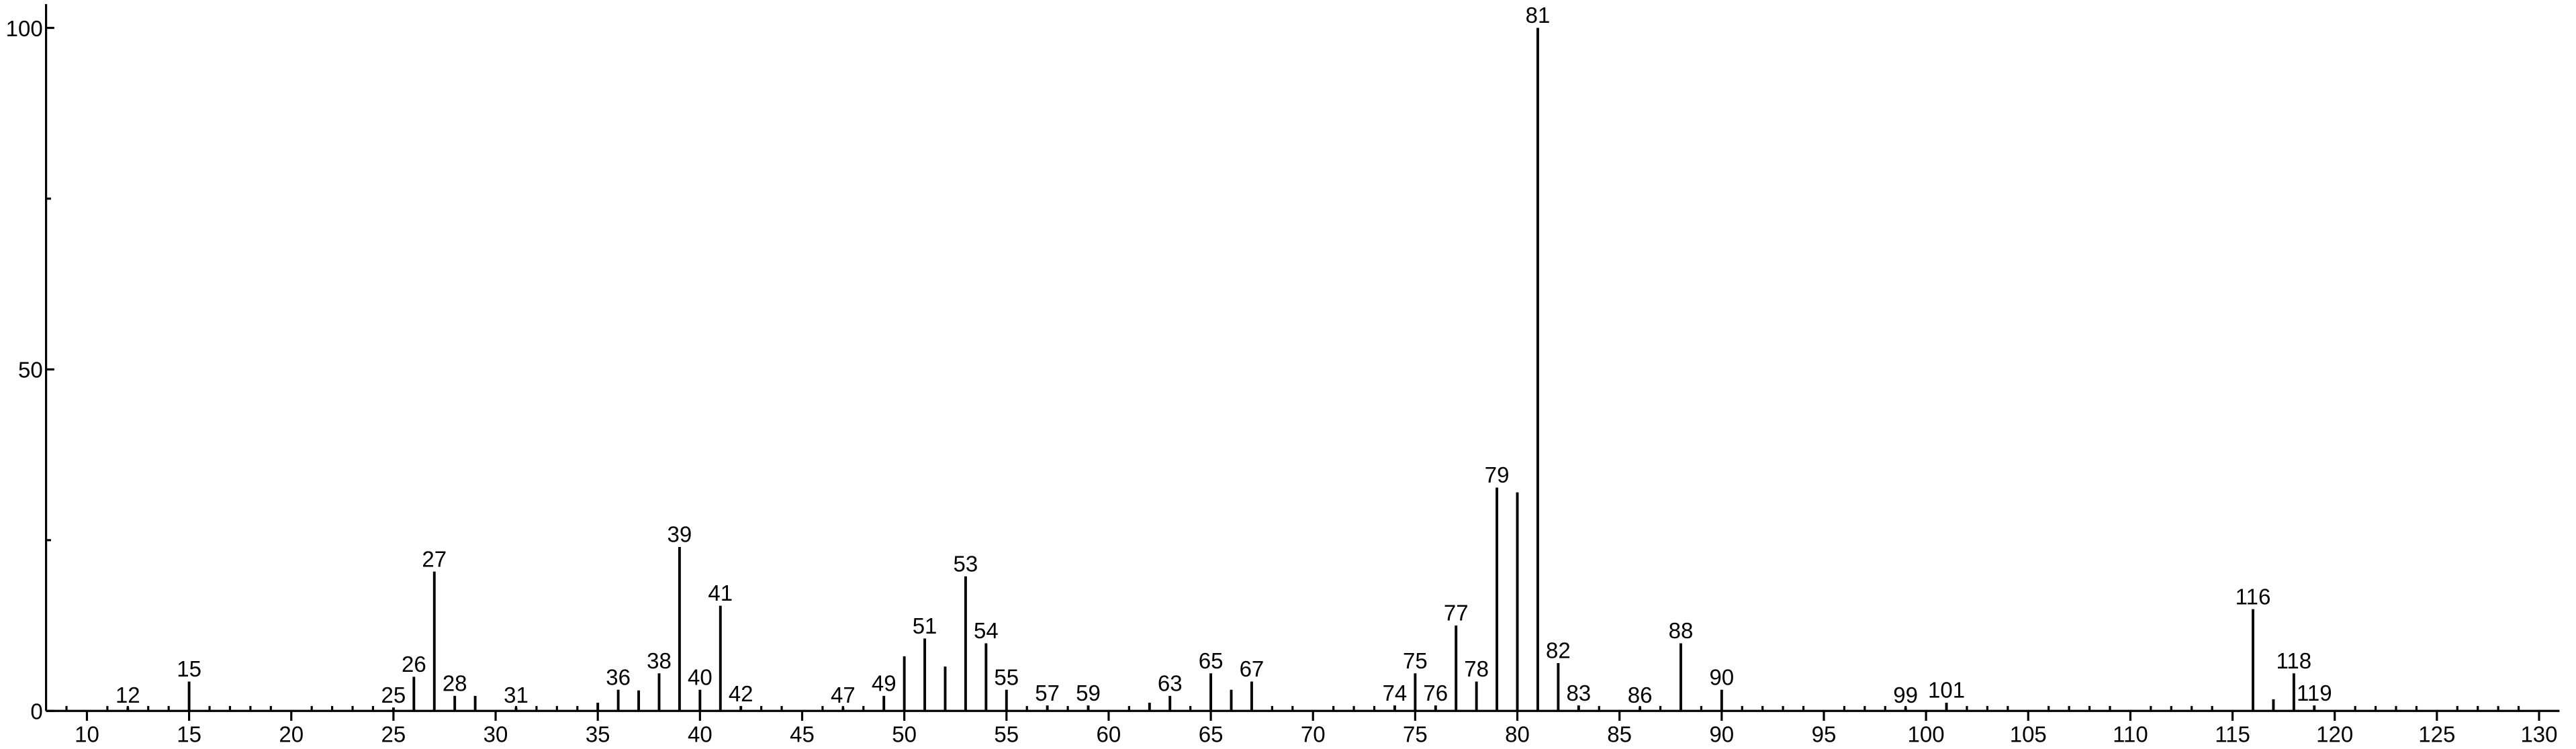  What do you see at coordinates (128, 695) in the screenshot?
I see `peak-label: 12` at bounding box center [128, 695].